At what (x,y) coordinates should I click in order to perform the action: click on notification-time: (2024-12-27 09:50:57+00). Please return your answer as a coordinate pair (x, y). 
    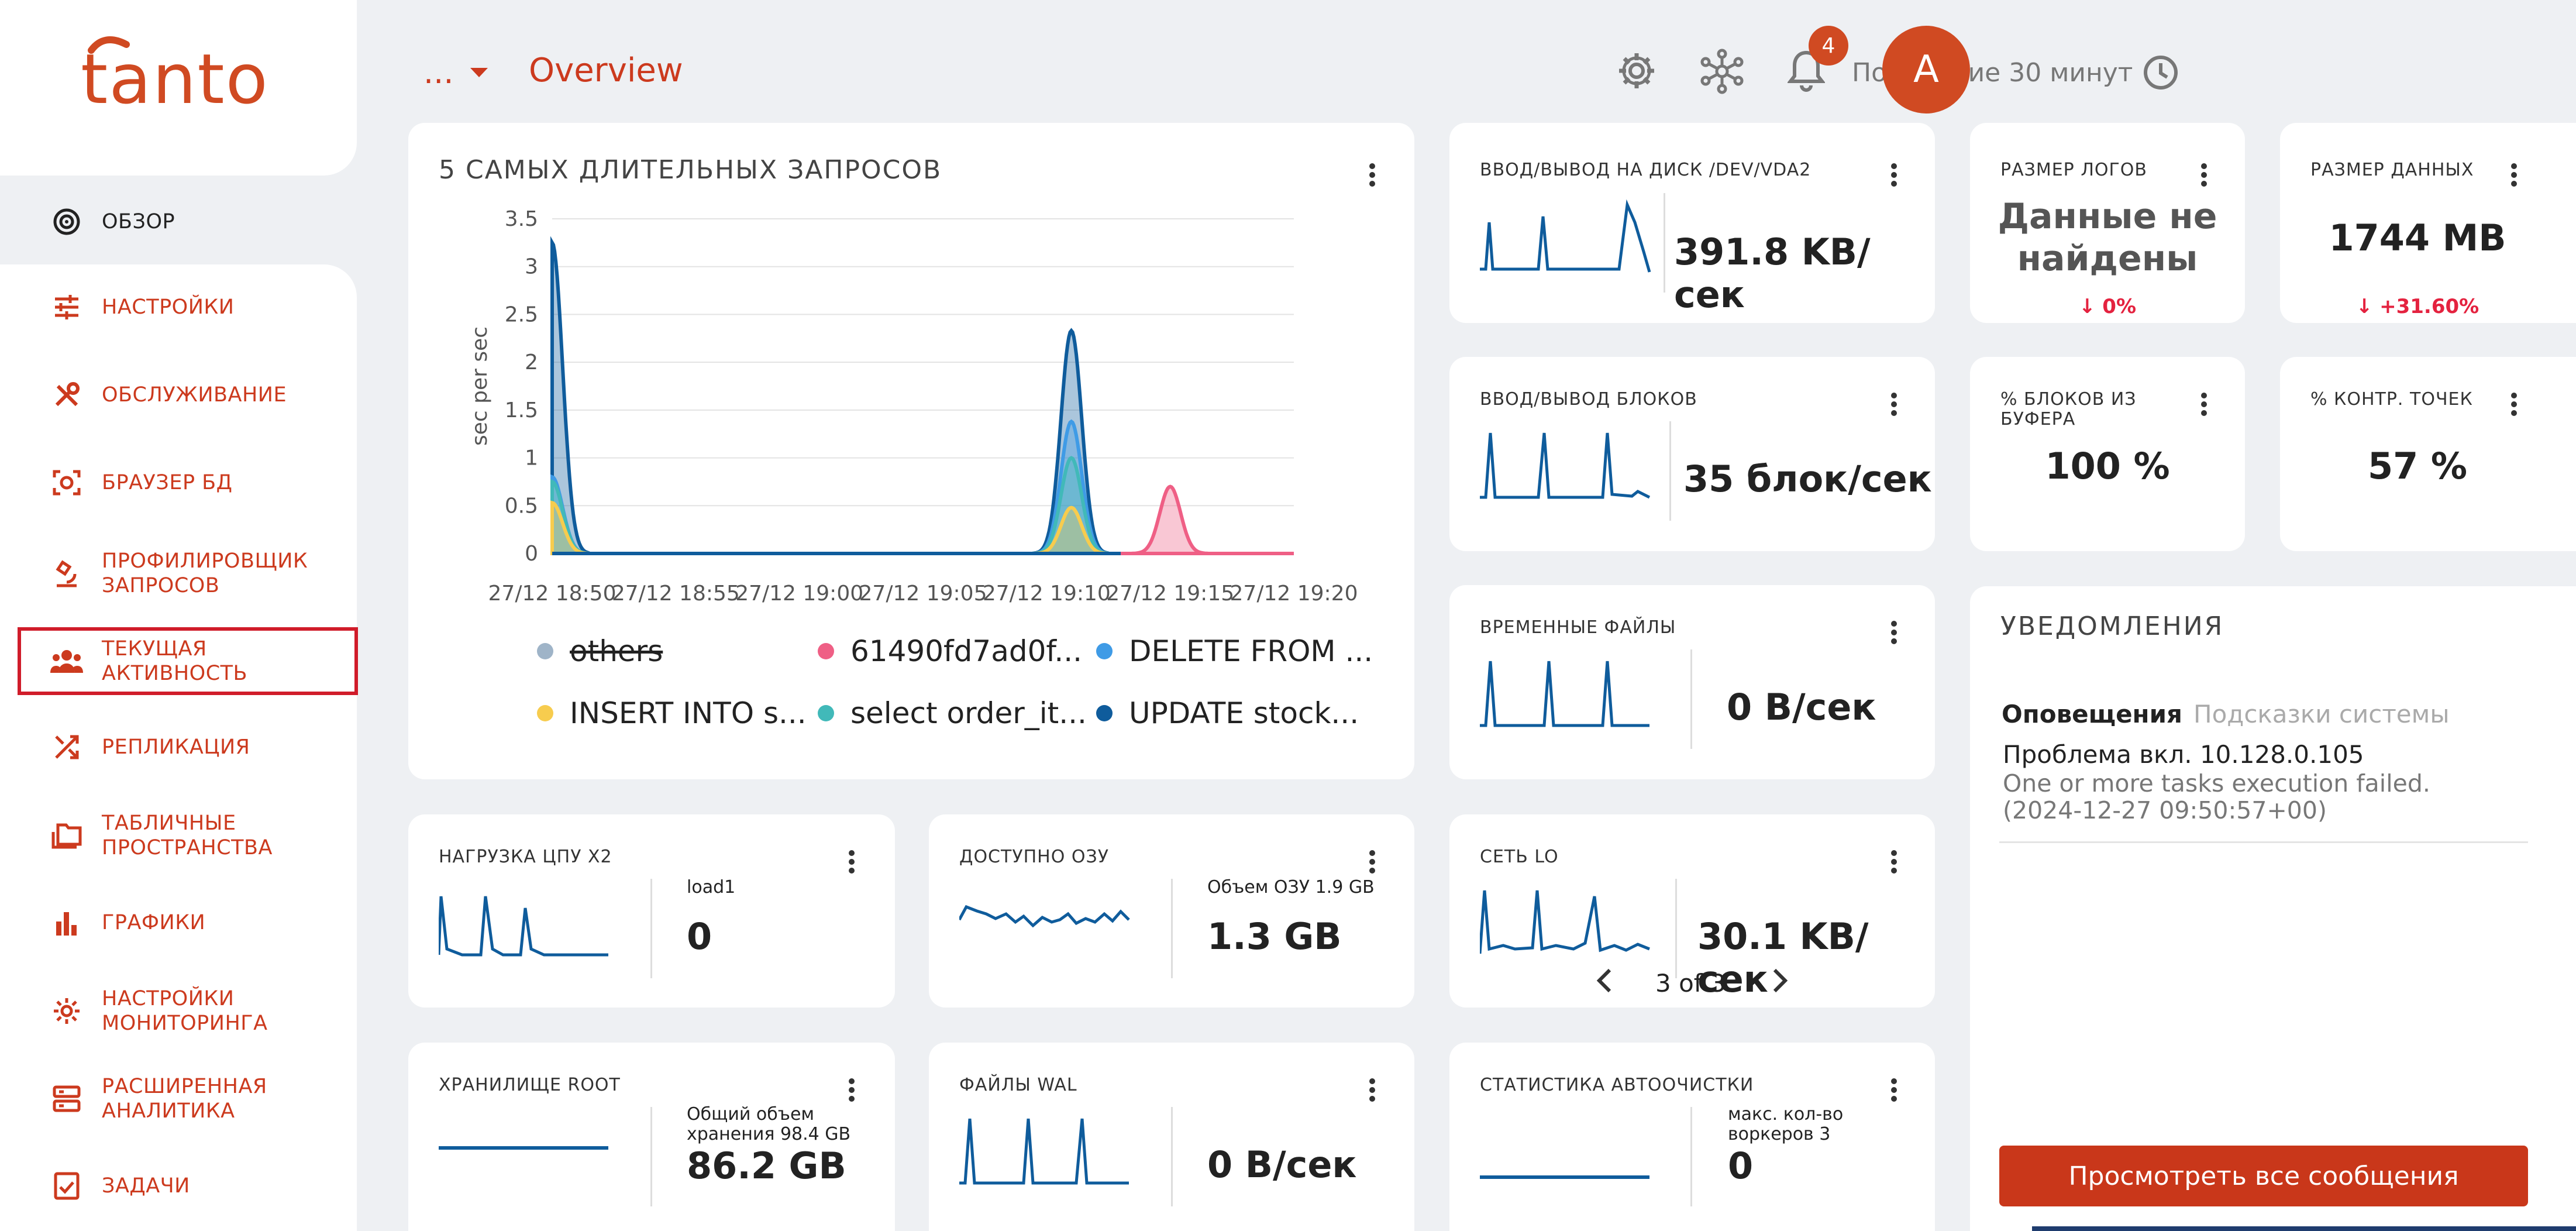
    Looking at the image, I should click on (2165, 810).